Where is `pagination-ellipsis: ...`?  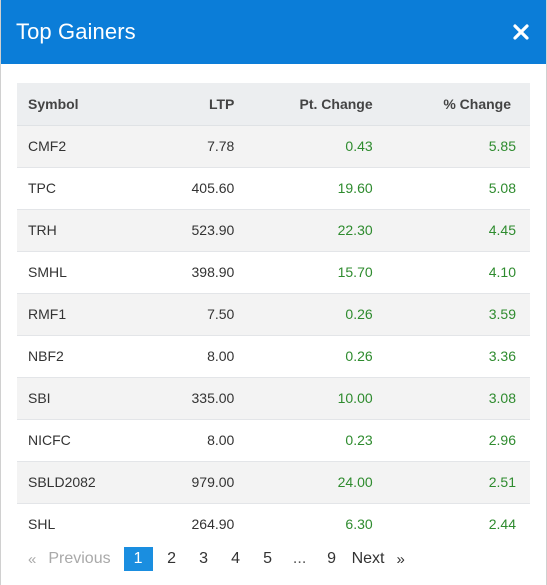 pagination-ellipsis: ... is located at coordinates (299, 558).